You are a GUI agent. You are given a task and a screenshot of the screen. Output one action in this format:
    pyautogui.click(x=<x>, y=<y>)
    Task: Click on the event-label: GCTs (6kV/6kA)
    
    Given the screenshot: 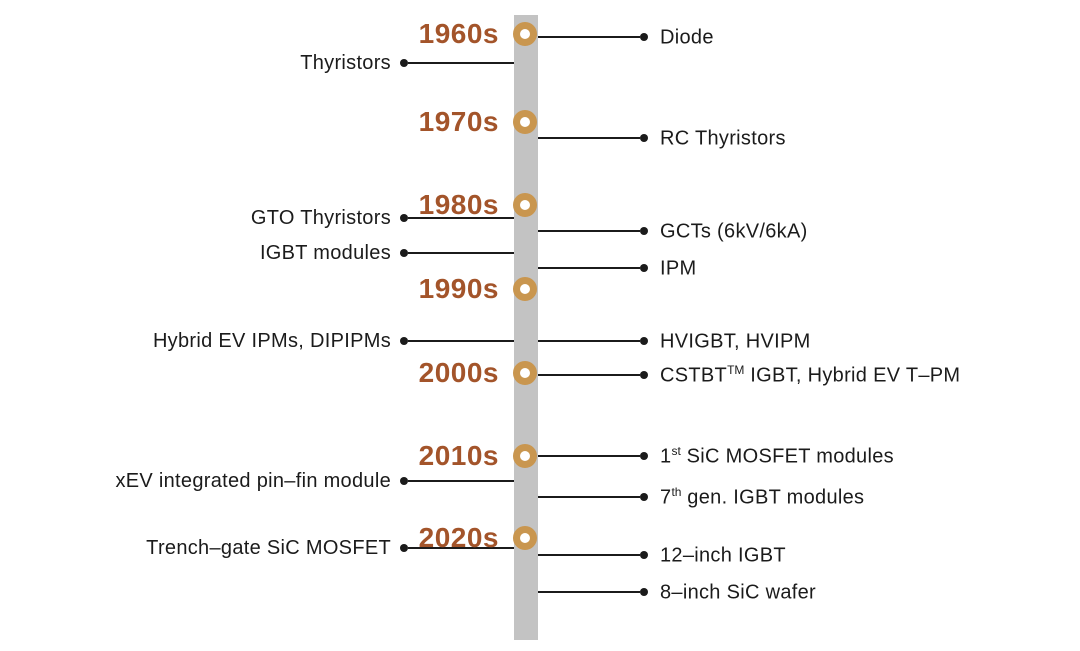 What is the action you would take?
    pyautogui.click(x=734, y=231)
    